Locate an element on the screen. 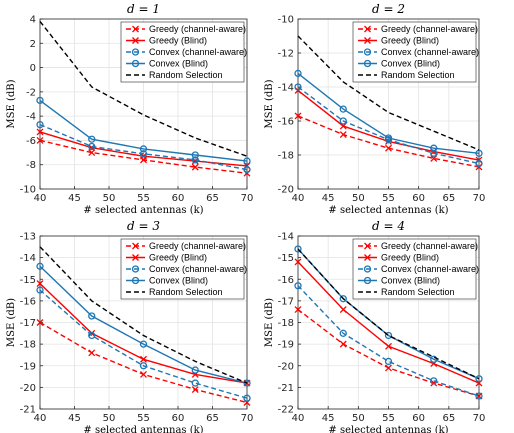 This screenshot has height=433, width=514. y-tick-label: -19 is located at coordinates (286, 345).